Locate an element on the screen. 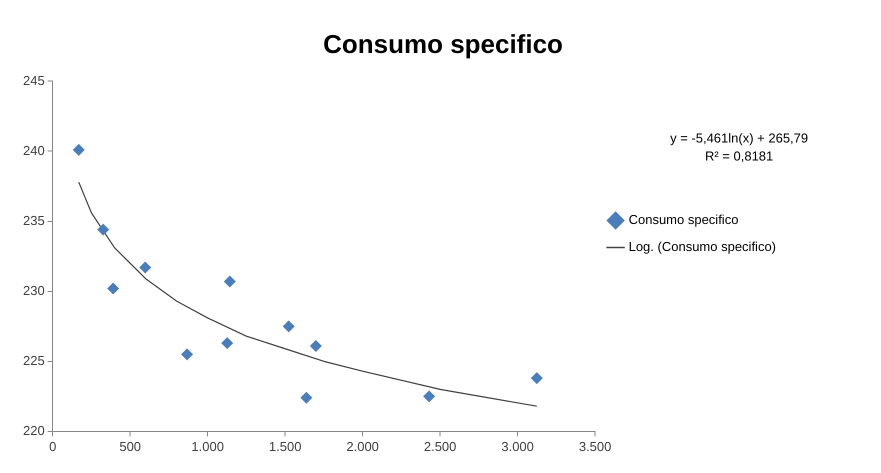 This screenshot has height=473, width=881. x-tick-label: 3.500 is located at coordinates (595, 446).